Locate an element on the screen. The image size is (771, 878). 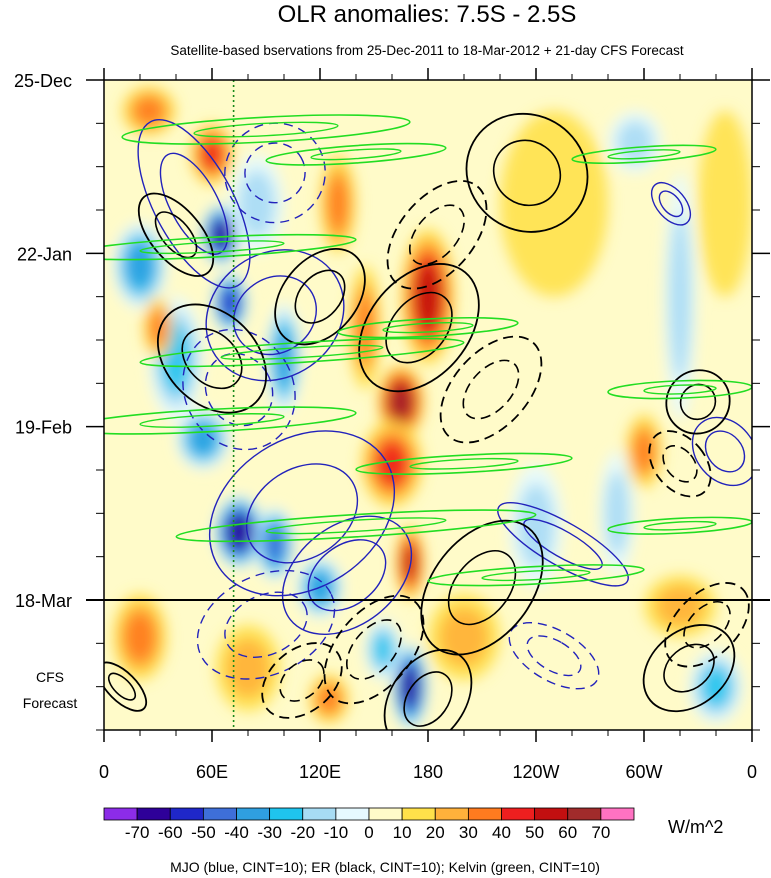
colorbar-unit: W/m^2 is located at coordinates (695, 827).